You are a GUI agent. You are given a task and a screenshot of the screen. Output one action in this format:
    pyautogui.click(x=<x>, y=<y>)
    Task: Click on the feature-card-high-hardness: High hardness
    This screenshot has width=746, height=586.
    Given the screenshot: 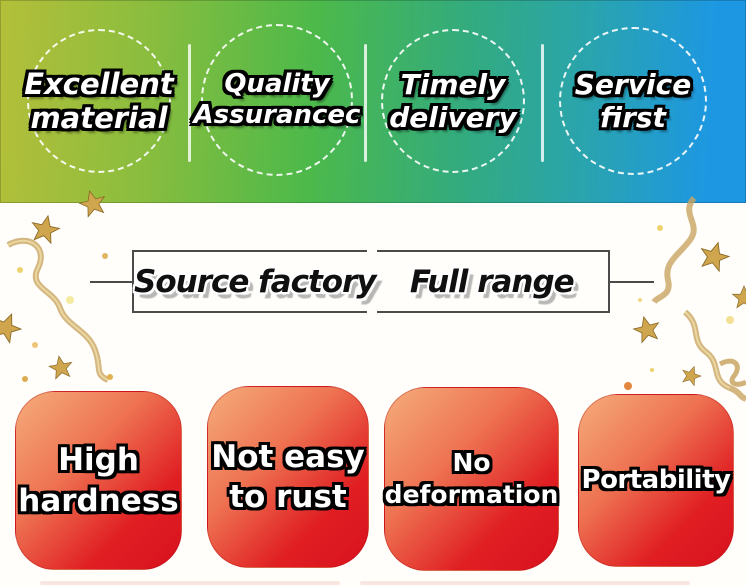 What is the action you would take?
    pyautogui.click(x=98, y=480)
    